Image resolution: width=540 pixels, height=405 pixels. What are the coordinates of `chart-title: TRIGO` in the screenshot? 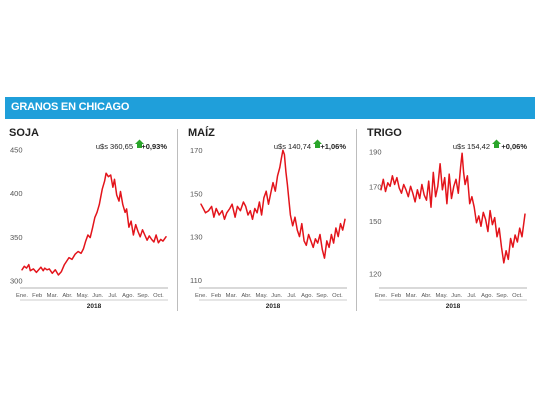 It's located at (384, 133).